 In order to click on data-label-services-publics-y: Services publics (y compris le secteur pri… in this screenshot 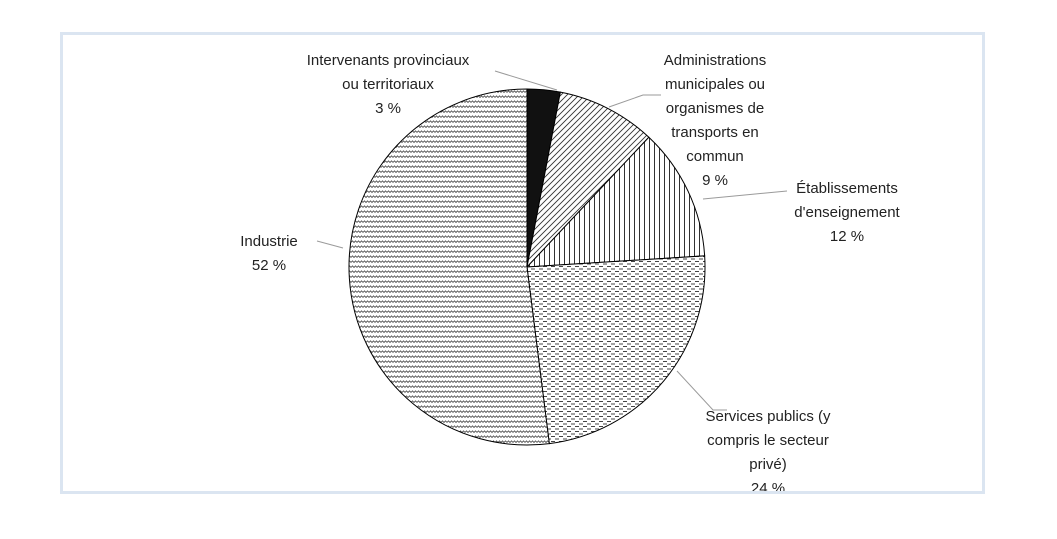, I will do `click(768, 449)`.